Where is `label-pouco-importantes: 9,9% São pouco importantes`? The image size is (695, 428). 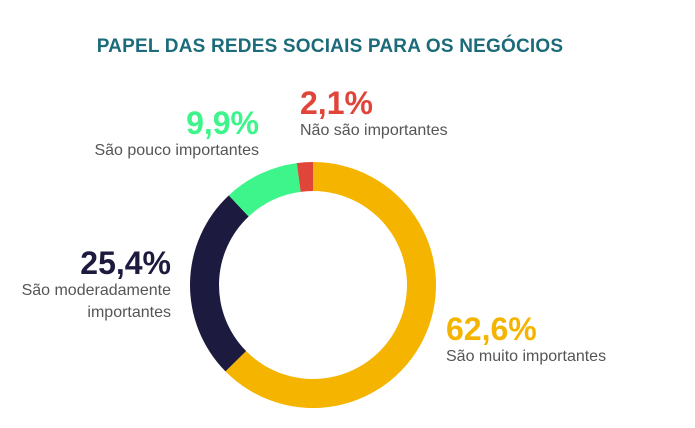 label-pouco-importantes: 9,9% São pouco importantes is located at coordinates (176, 134).